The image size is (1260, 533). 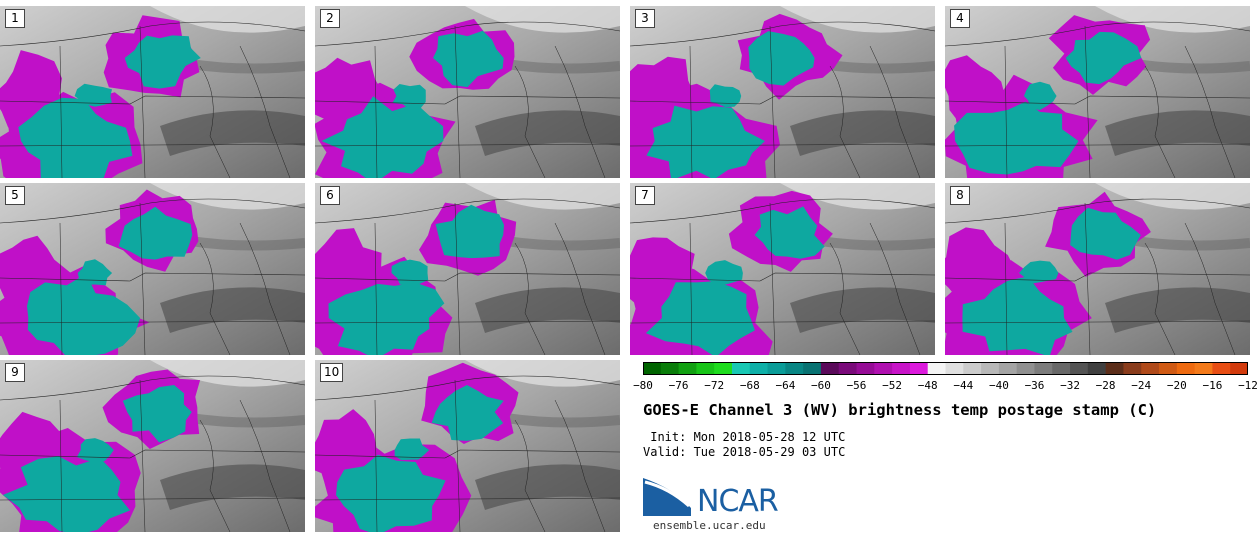 What do you see at coordinates (1141, 385) in the screenshot?
I see `colorbar-tick-label: −24` at bounding box center [1141, 385].